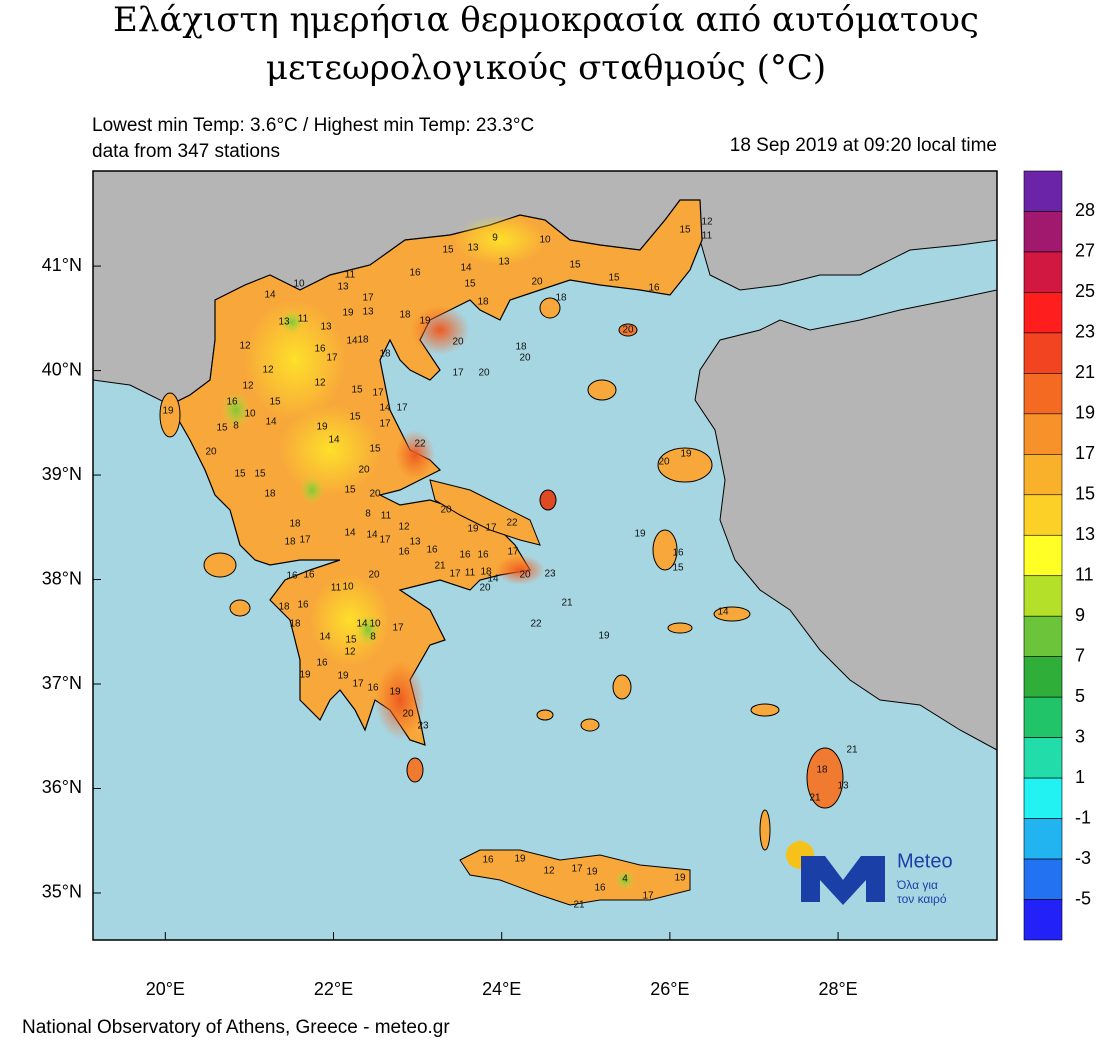 The image size is (1104, 1049). Describe the element at coordinates (62, 892) in the screenshot. I see `y-tick-label: 35°N` at that location.